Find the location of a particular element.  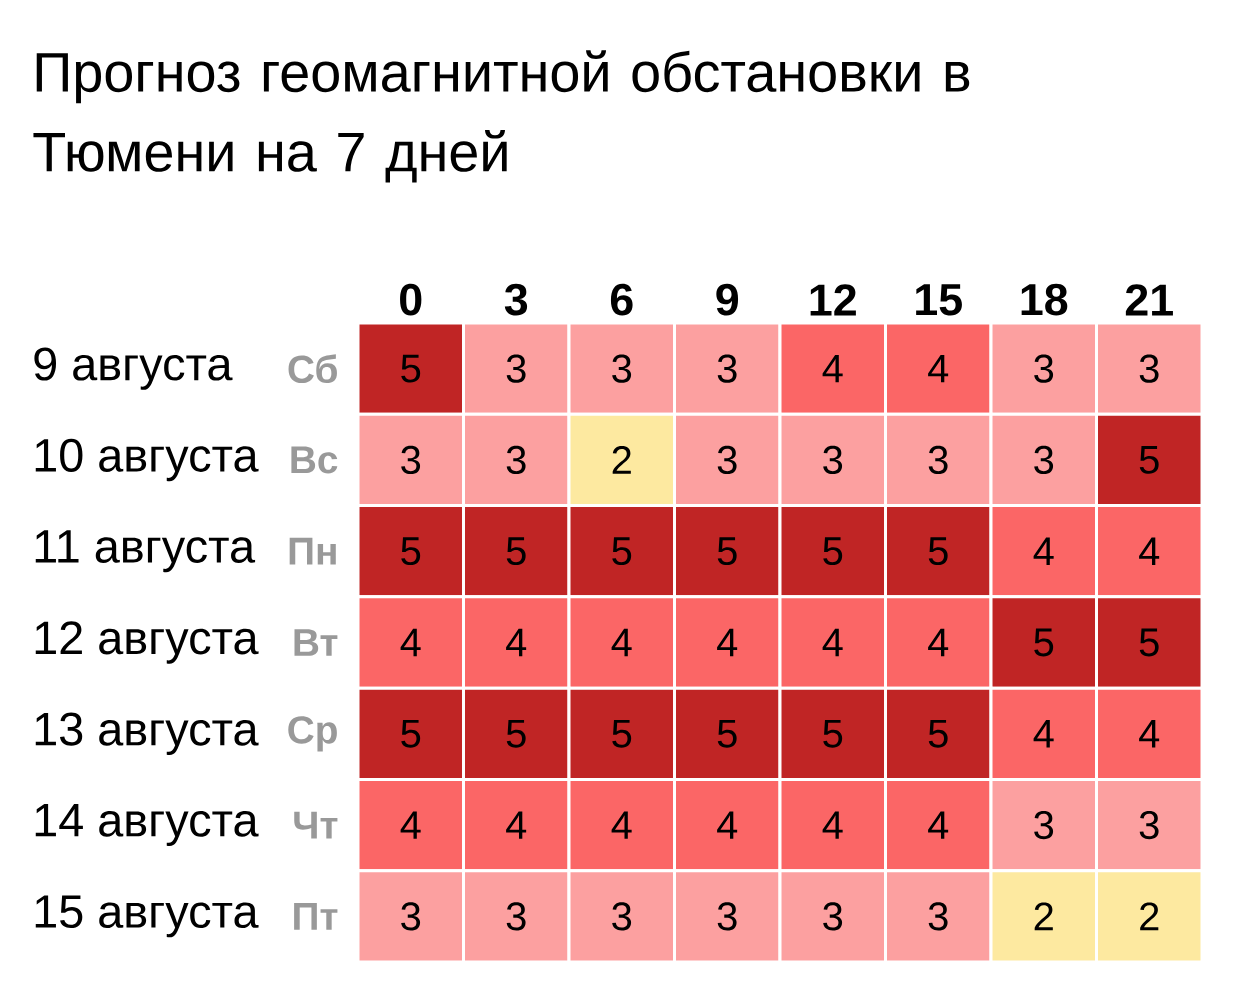

x-tick-label: 18 is located at coordinates (1044, 299).